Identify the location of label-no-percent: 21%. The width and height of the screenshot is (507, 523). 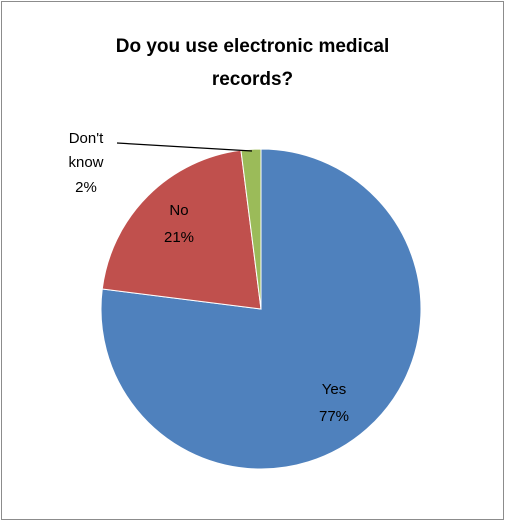
(179, 237).